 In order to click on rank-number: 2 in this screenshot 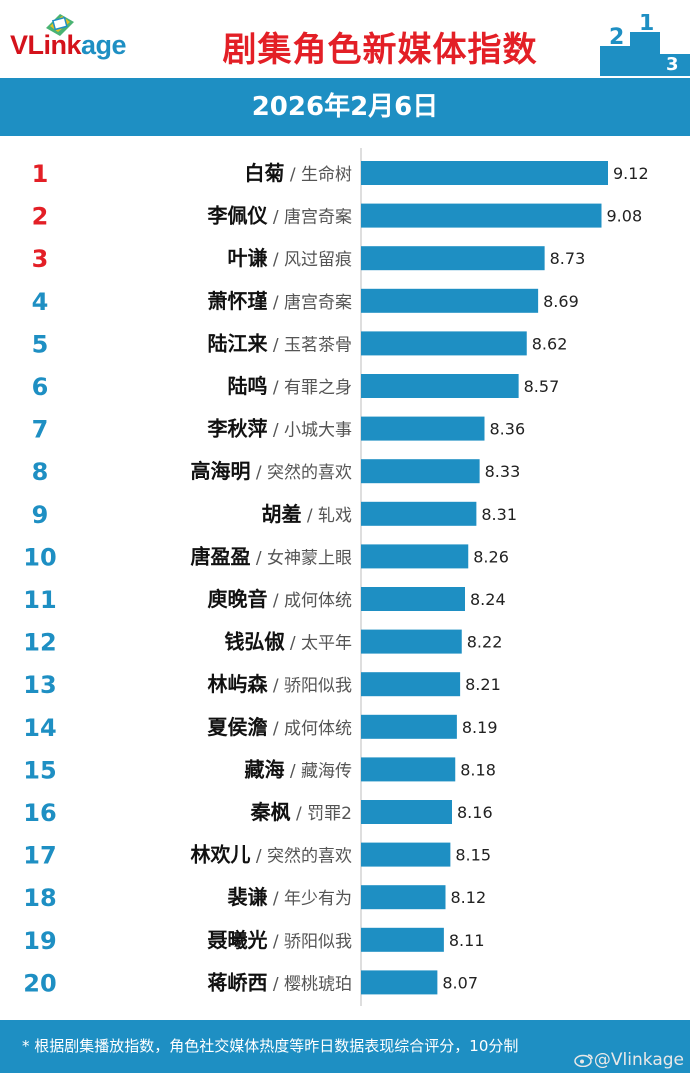, I will do `click(40, 217)`.